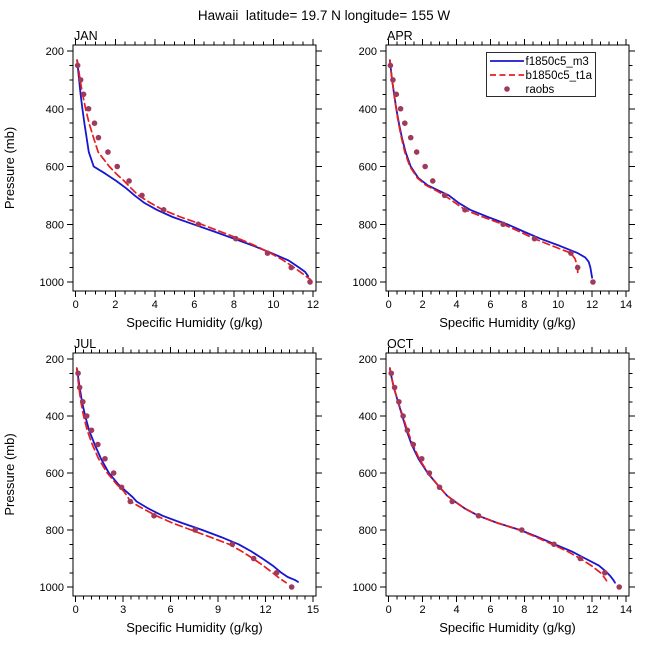  Describe the element at coordinates (86, 36) in the screenshot. I see `panel-month-label: JAN` at that location.